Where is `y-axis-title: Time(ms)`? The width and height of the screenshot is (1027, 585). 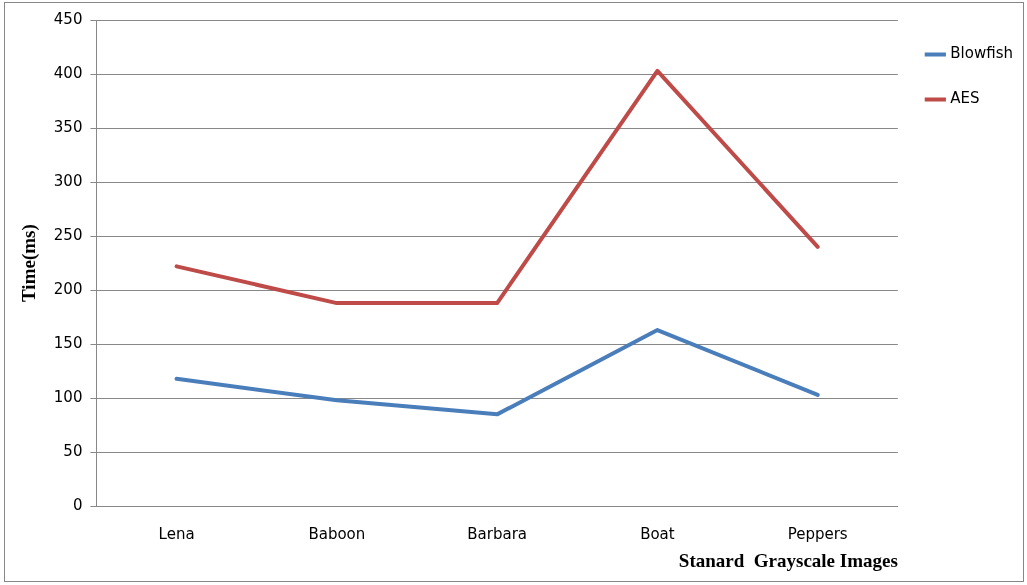
y-axis-title: Time(ms) is located at coordinates (29, 263).